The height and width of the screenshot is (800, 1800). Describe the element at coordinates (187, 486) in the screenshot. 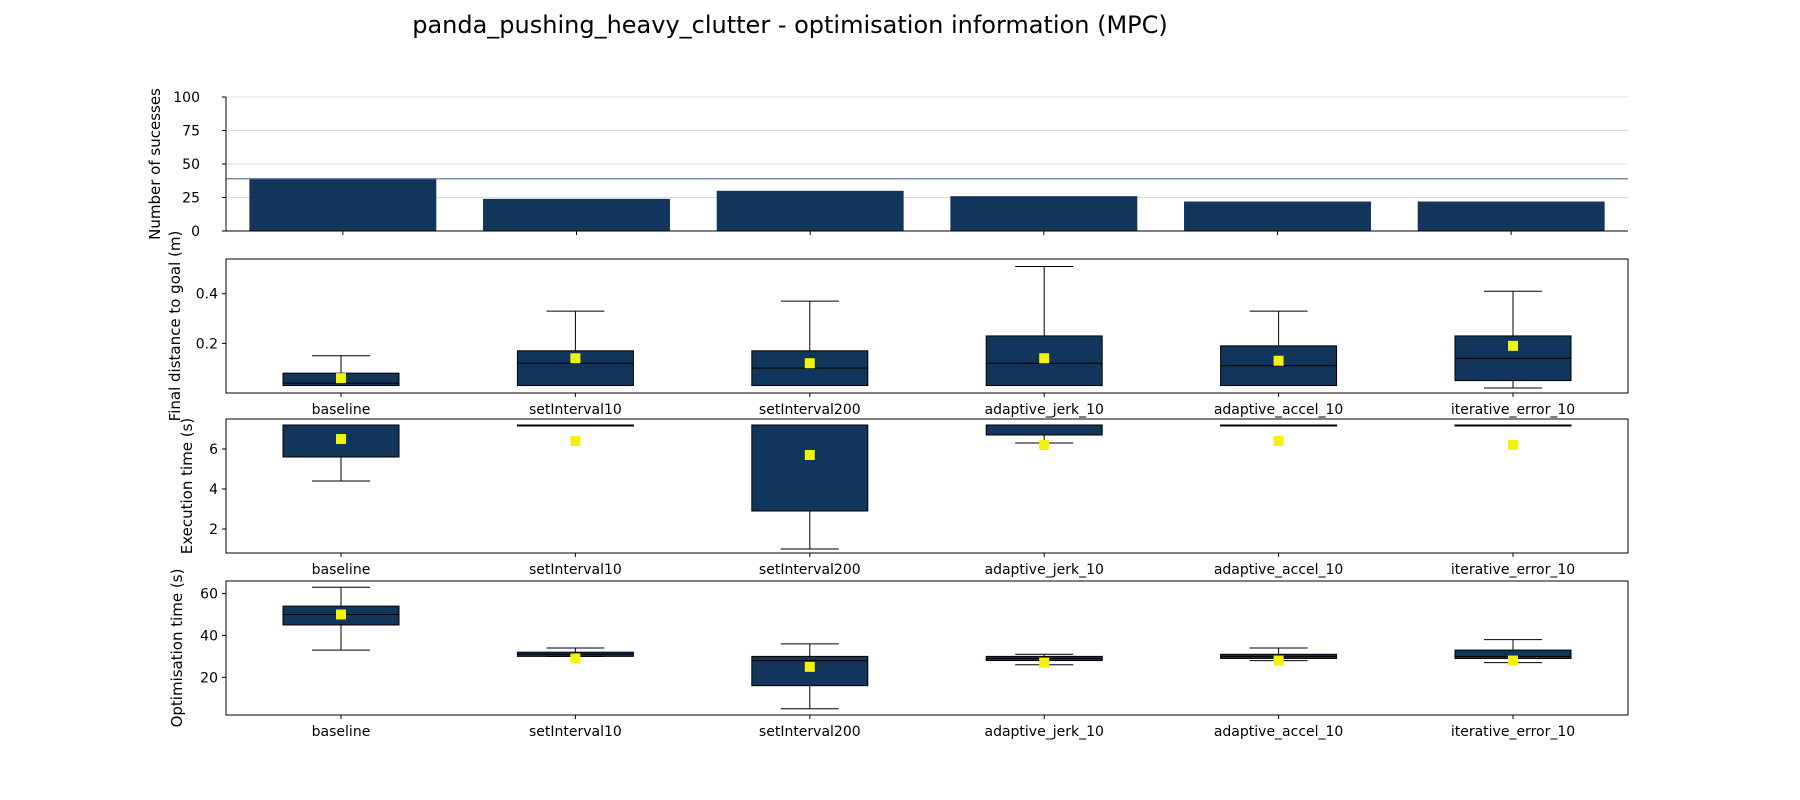

I see `y-axis-label: Execution time (s)` at that location.